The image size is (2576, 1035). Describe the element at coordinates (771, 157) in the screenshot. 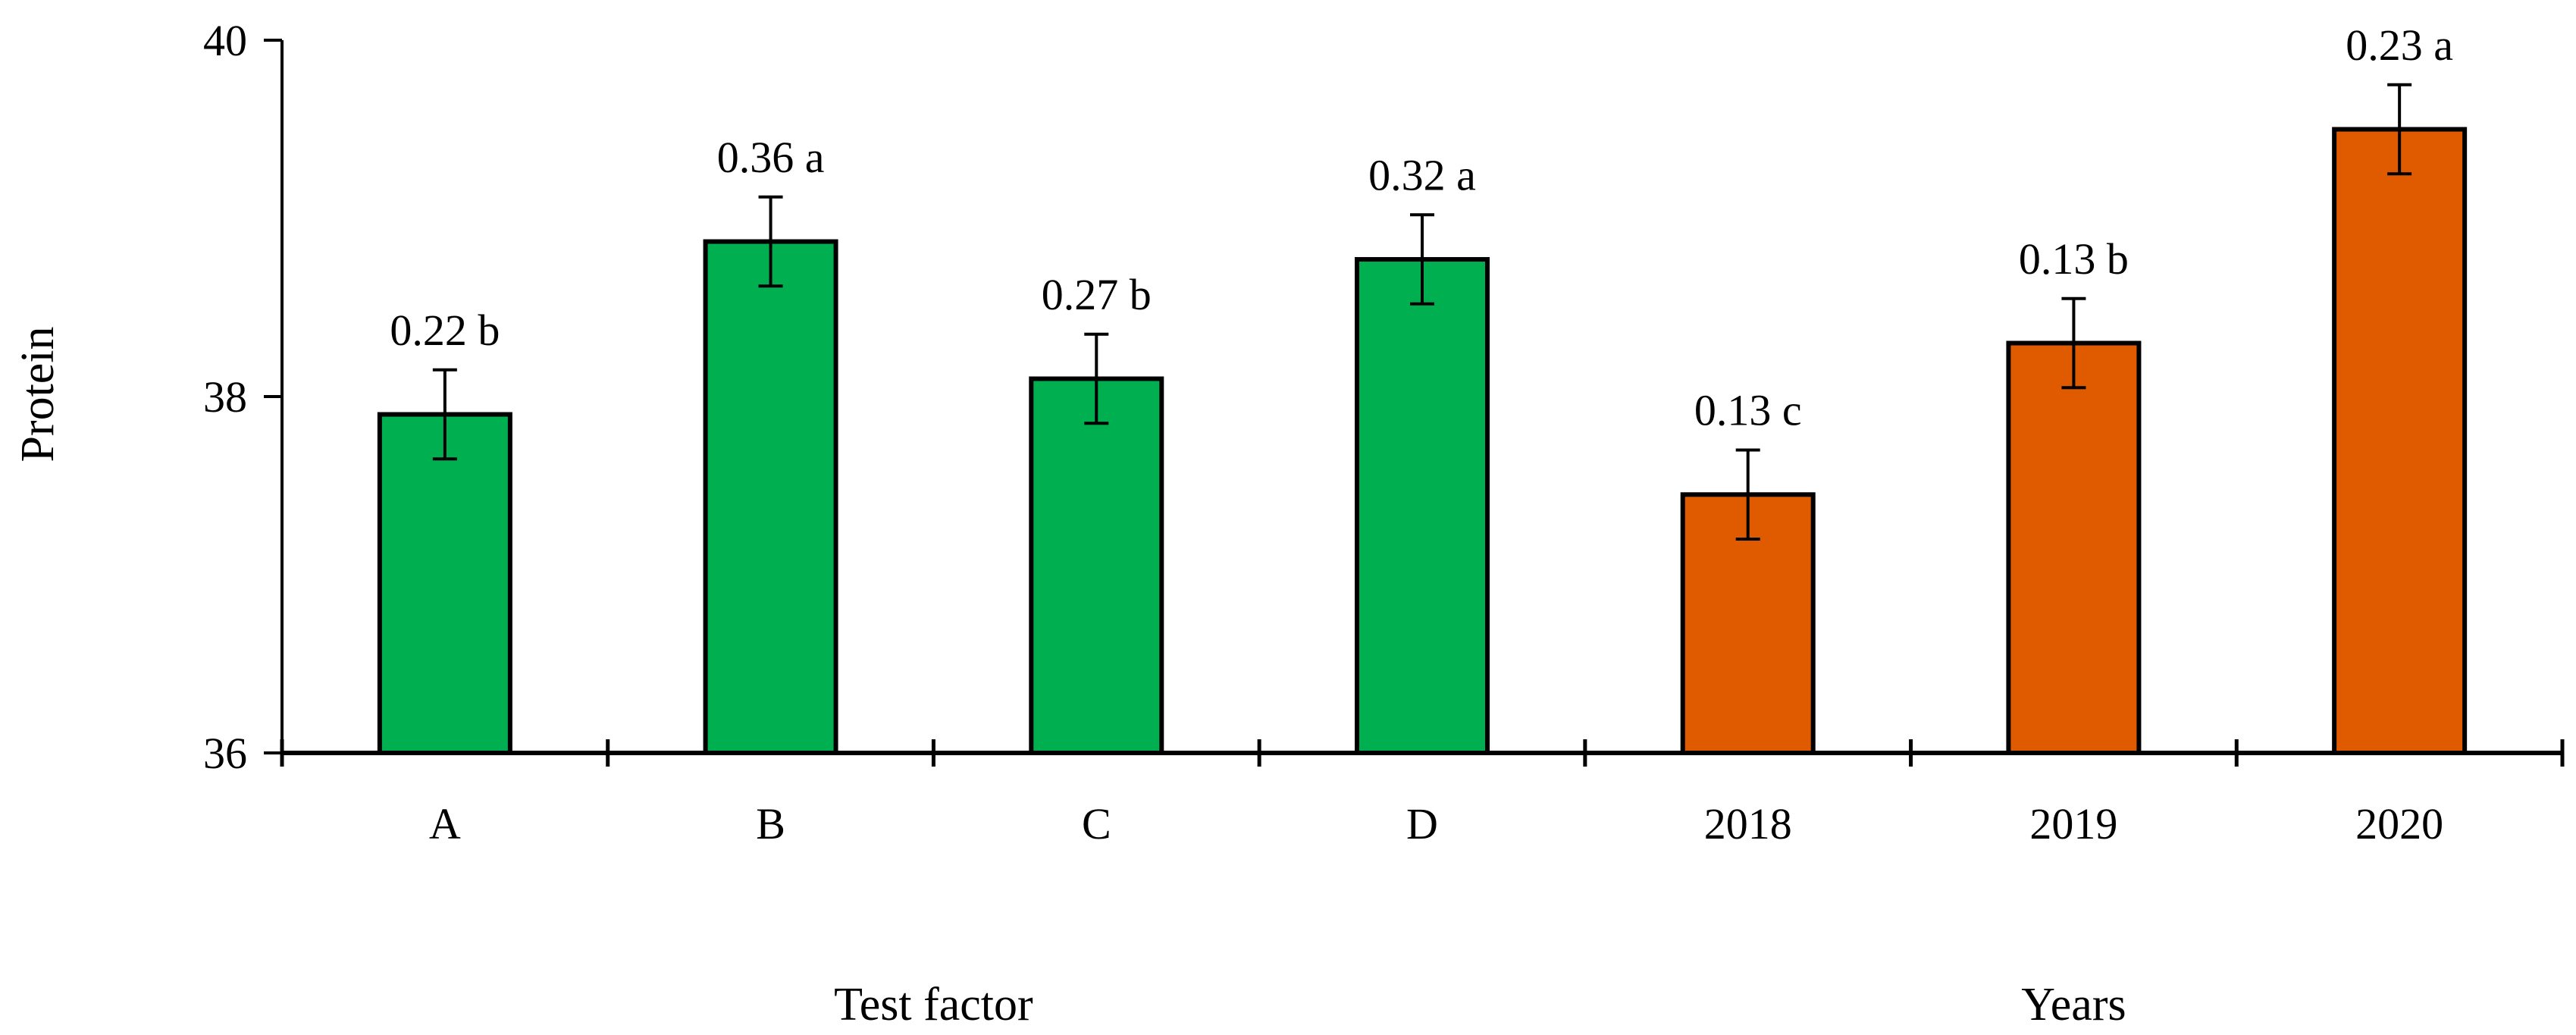

I see `data-label: 0.36 a` at that location.